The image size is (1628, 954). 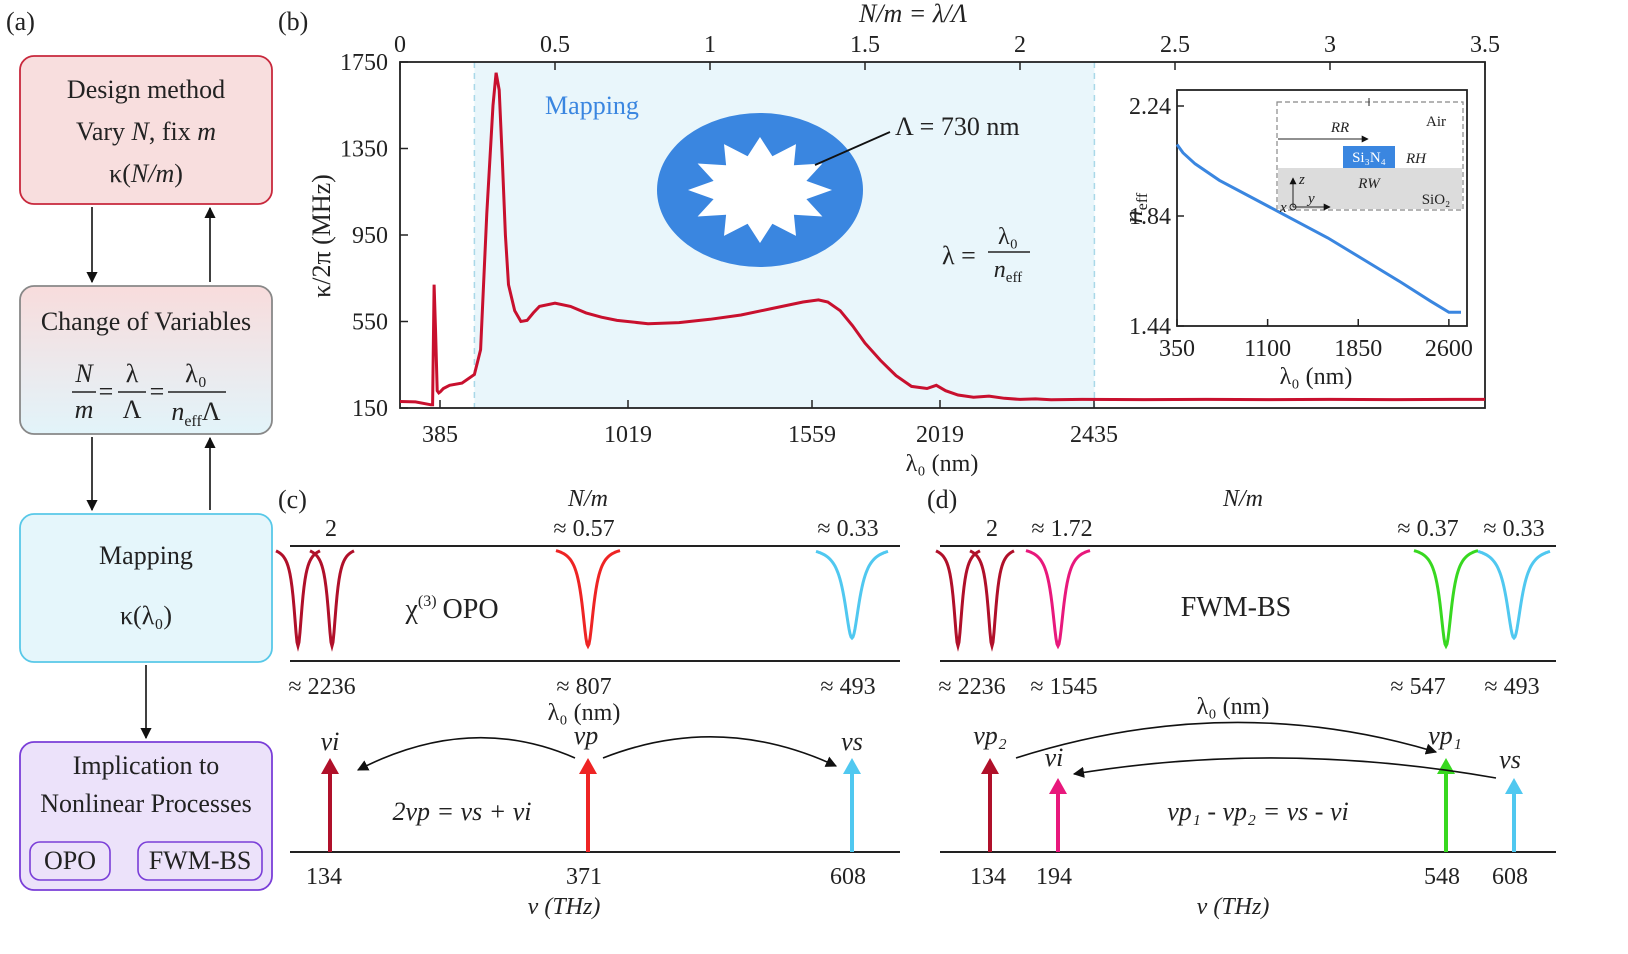 What do you see at coordinates (1063, 687) in the screenshot?
I see `d-bottom-label-2: ≈ 1545` at bounding box center [1063, 687].